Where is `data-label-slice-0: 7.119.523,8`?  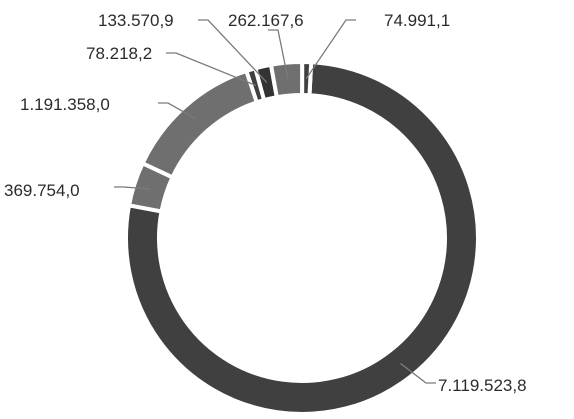
data-label-slice-0: 7.119.523,8 is located at coordinates (482, 385).